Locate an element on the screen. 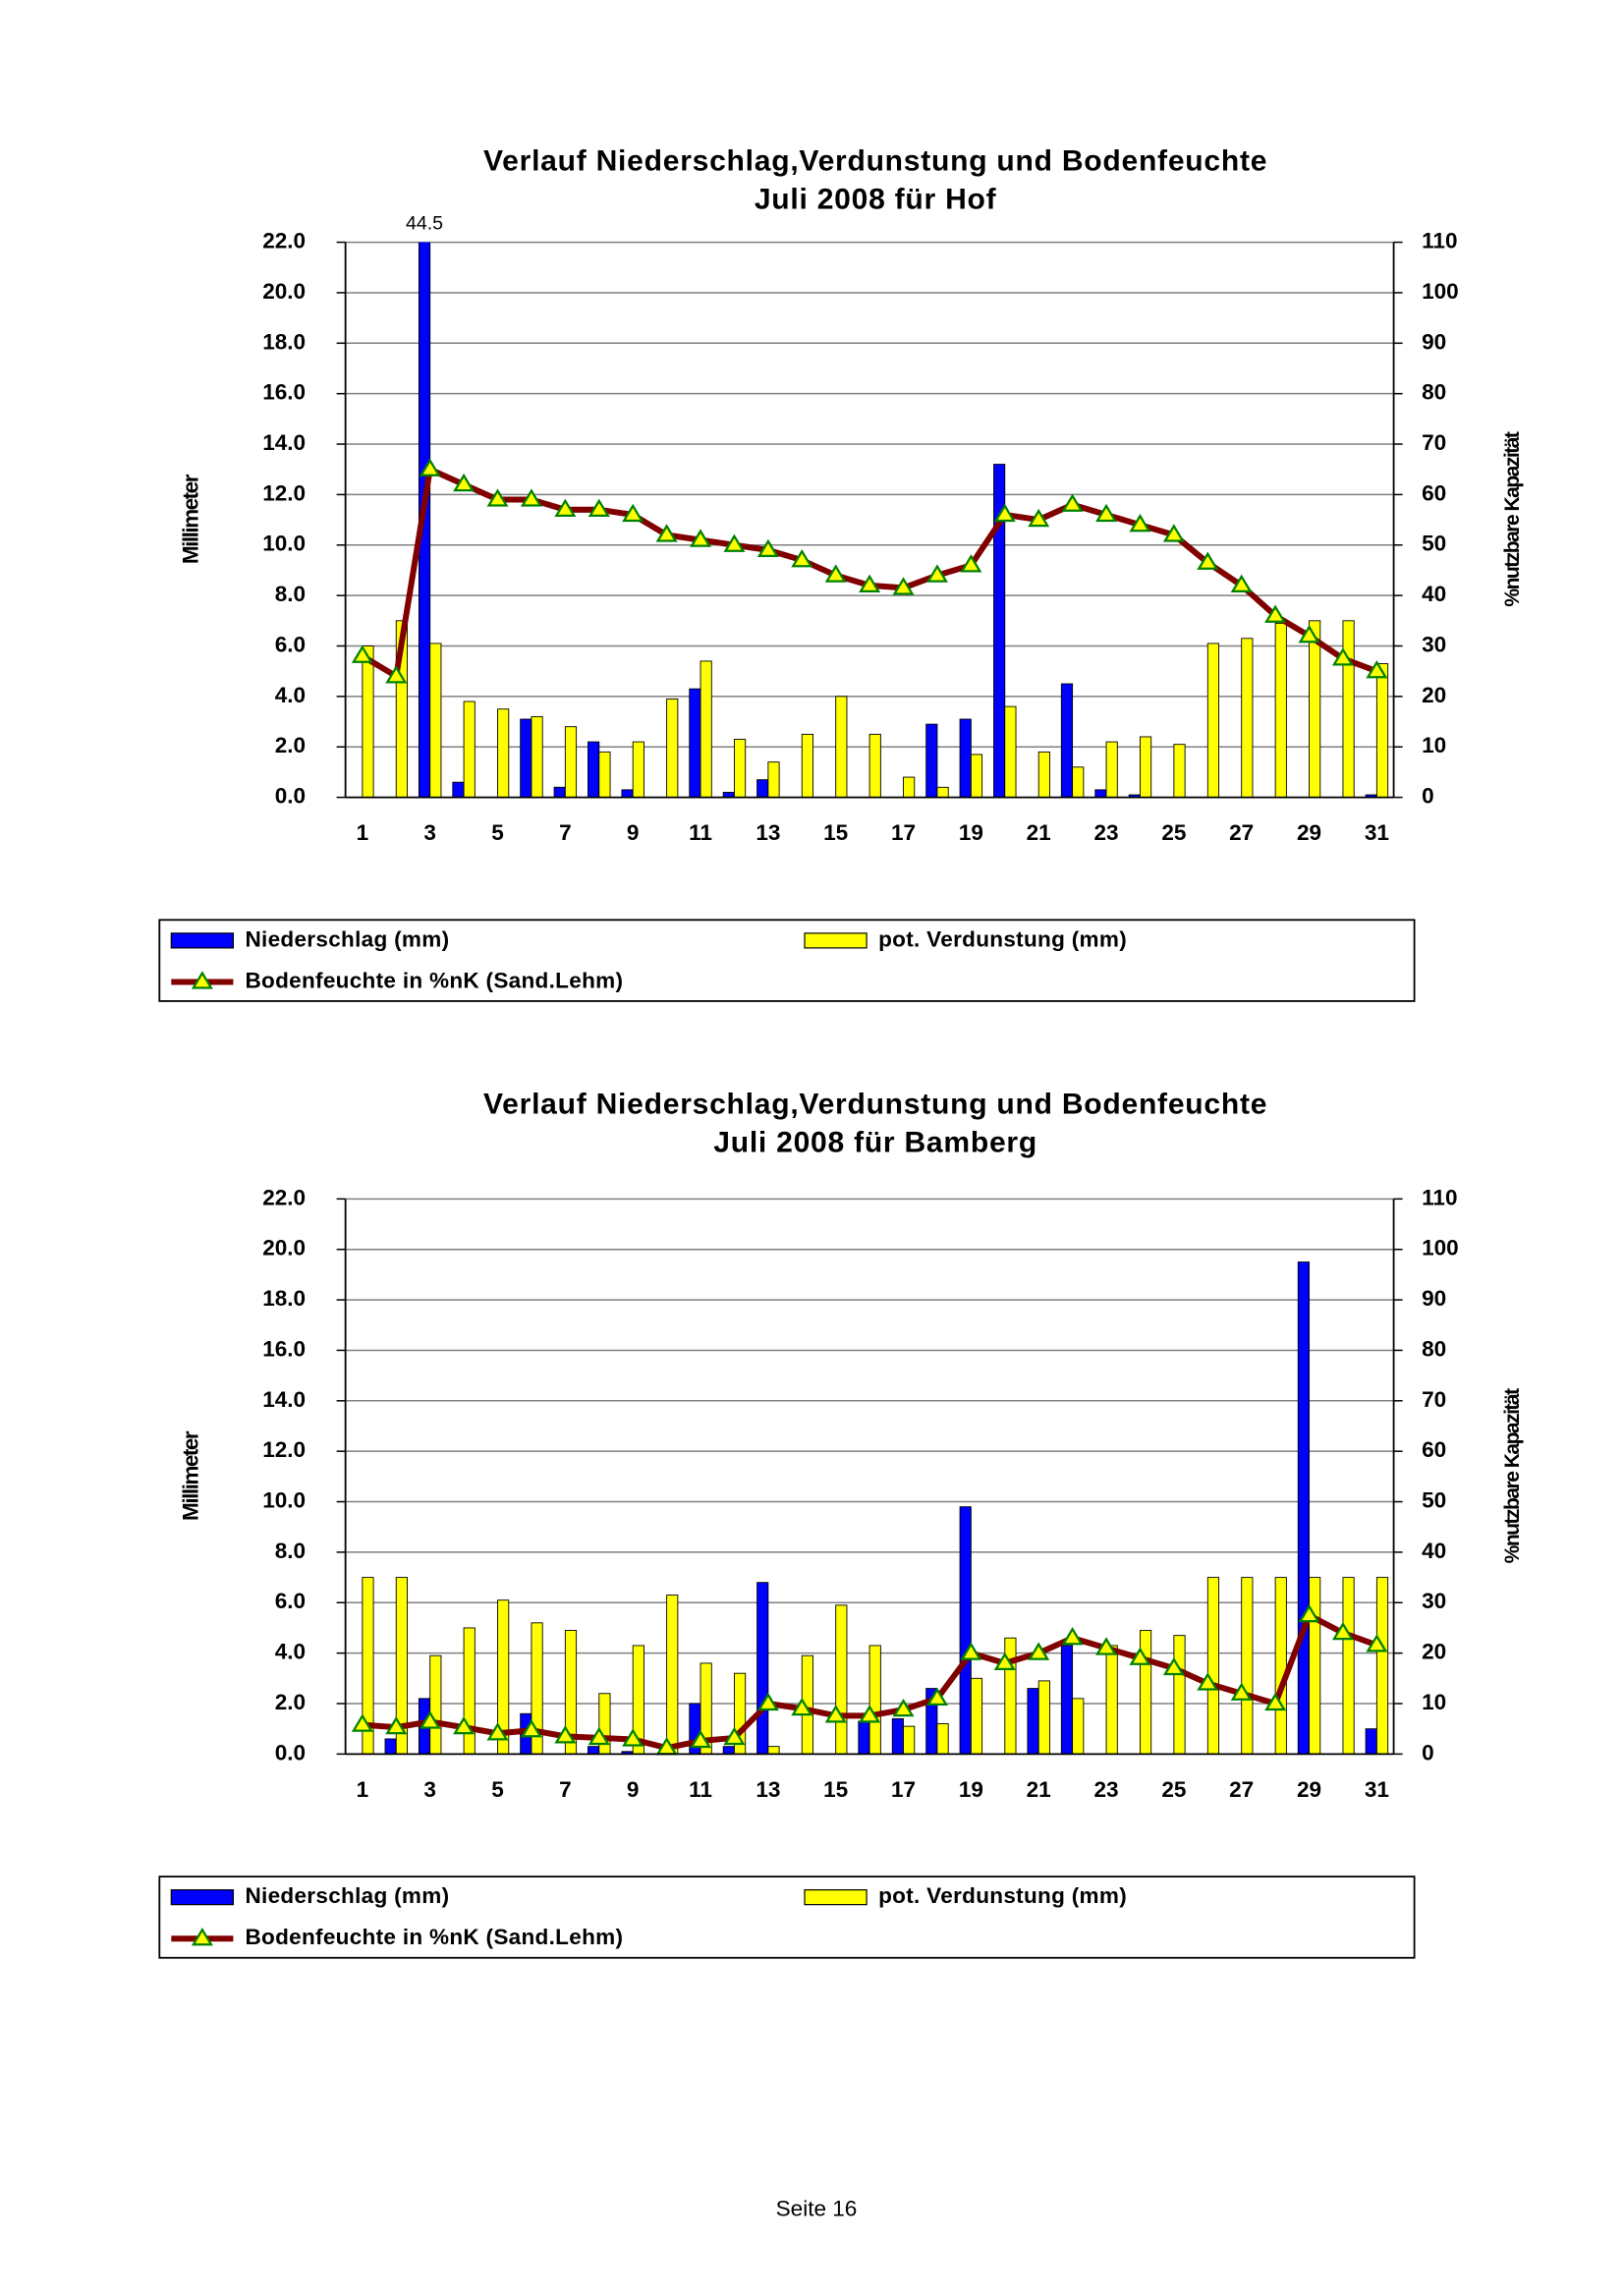 This screenshot has height=2296, width=1624. overflow-label: 44.5 is located at coordinates (424, 224).